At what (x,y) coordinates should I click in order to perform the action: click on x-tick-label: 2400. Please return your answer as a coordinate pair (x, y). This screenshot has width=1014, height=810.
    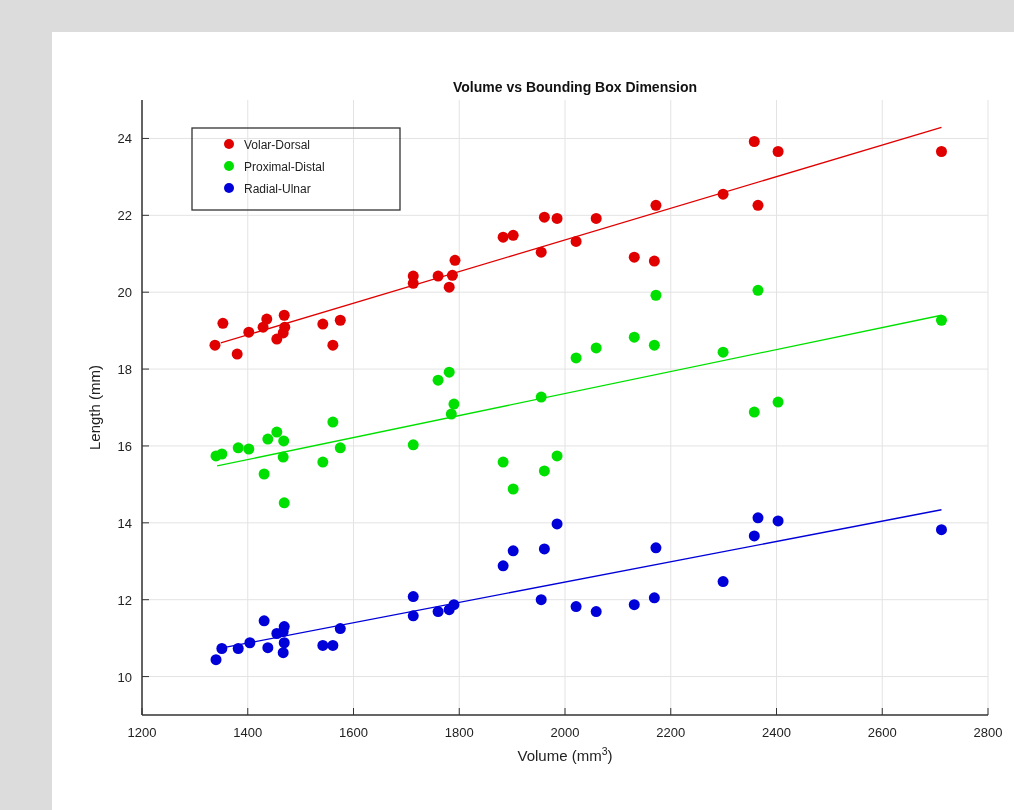
    Looking at the image, I should click on (776, 732).